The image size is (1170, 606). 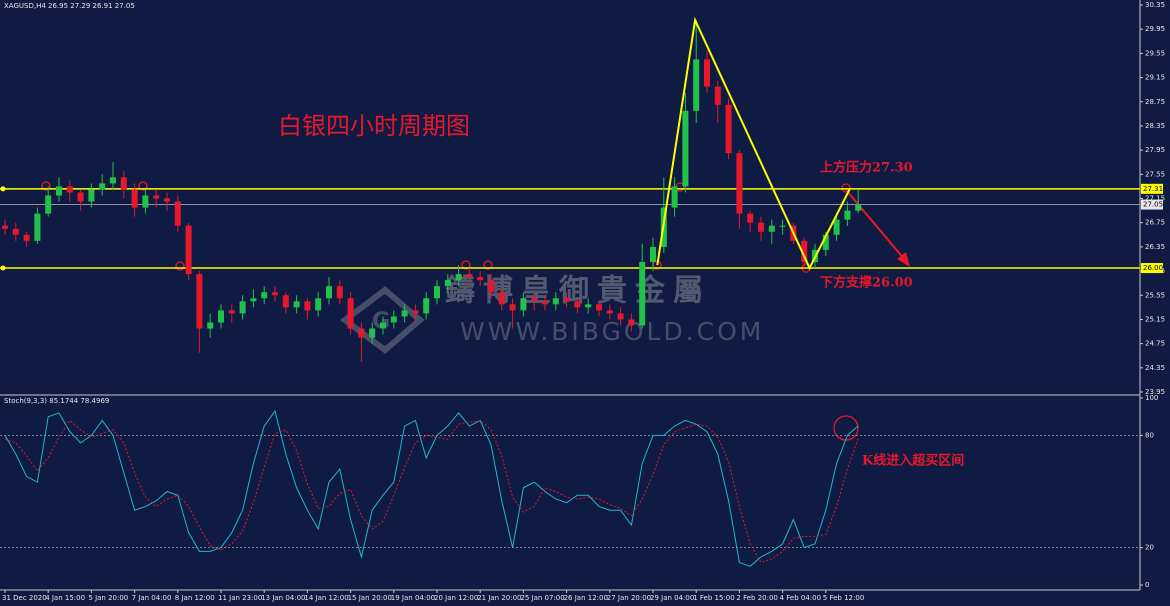 What do you see at coordinates (629, 598) in the screenshot?
I see `x-tick-label: 27 Jan 20:00` at bounding box center [629, 598].